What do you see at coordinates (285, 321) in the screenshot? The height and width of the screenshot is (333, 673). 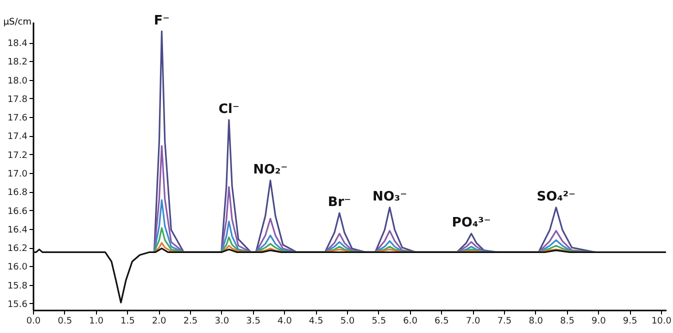 I see `x-tick-label: 4.0` at bounding box center [285, 321].